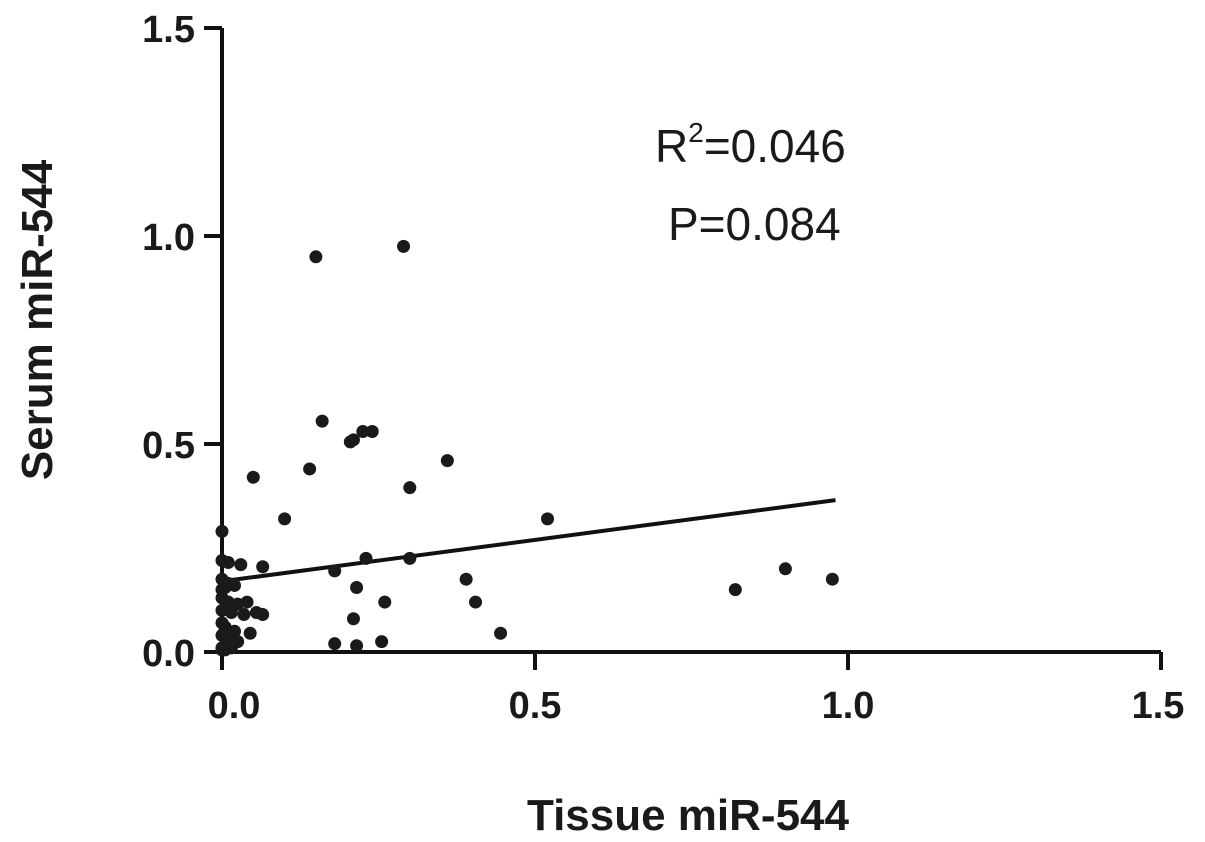 This screenshot has height=842, width=1205. What do you see at coordinates (37, 319) in the screenshot?
I see `y-axis-title: Serum miR-544` at bounding box center [37, 319].